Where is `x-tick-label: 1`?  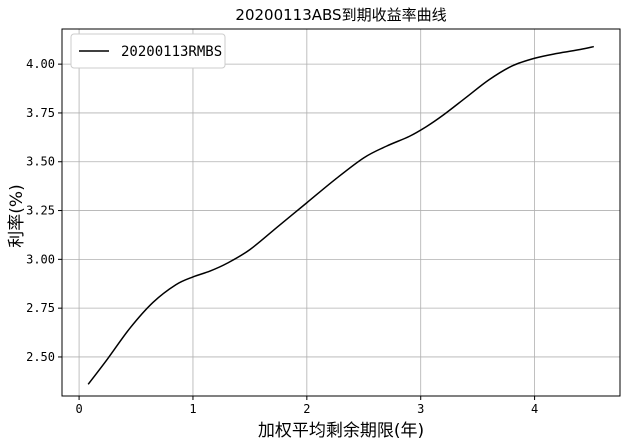
x-tick-label: 1 is located at coordinates (192, 409).